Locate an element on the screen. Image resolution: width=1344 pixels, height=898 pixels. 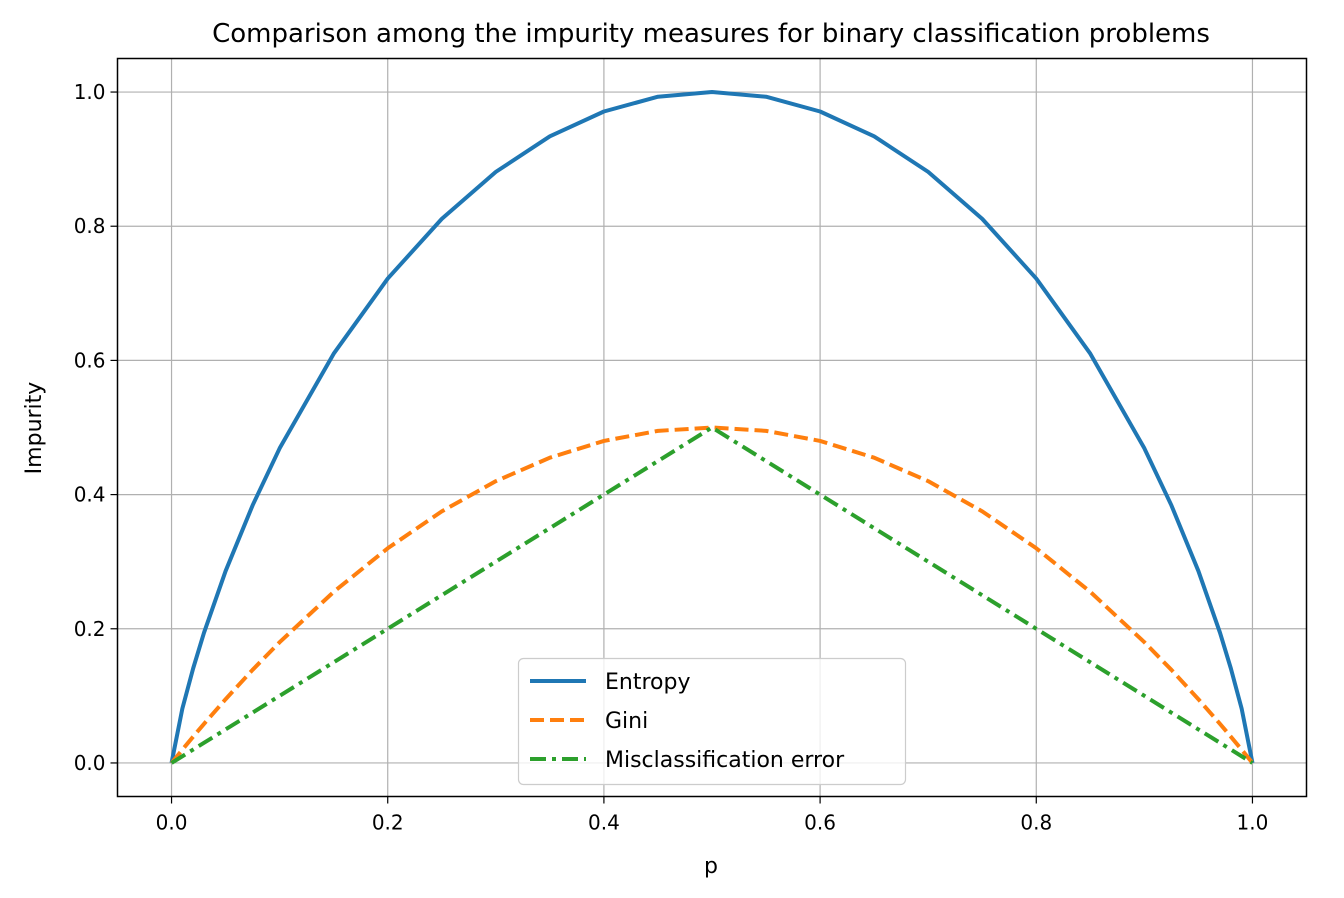
y-tick-label: 0.8 is located at coordinates (90, 226).